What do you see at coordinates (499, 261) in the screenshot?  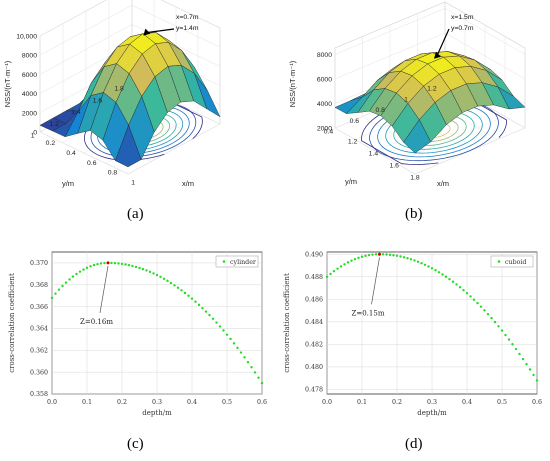 I see `legend-marker` at bounding box center [499, 261].